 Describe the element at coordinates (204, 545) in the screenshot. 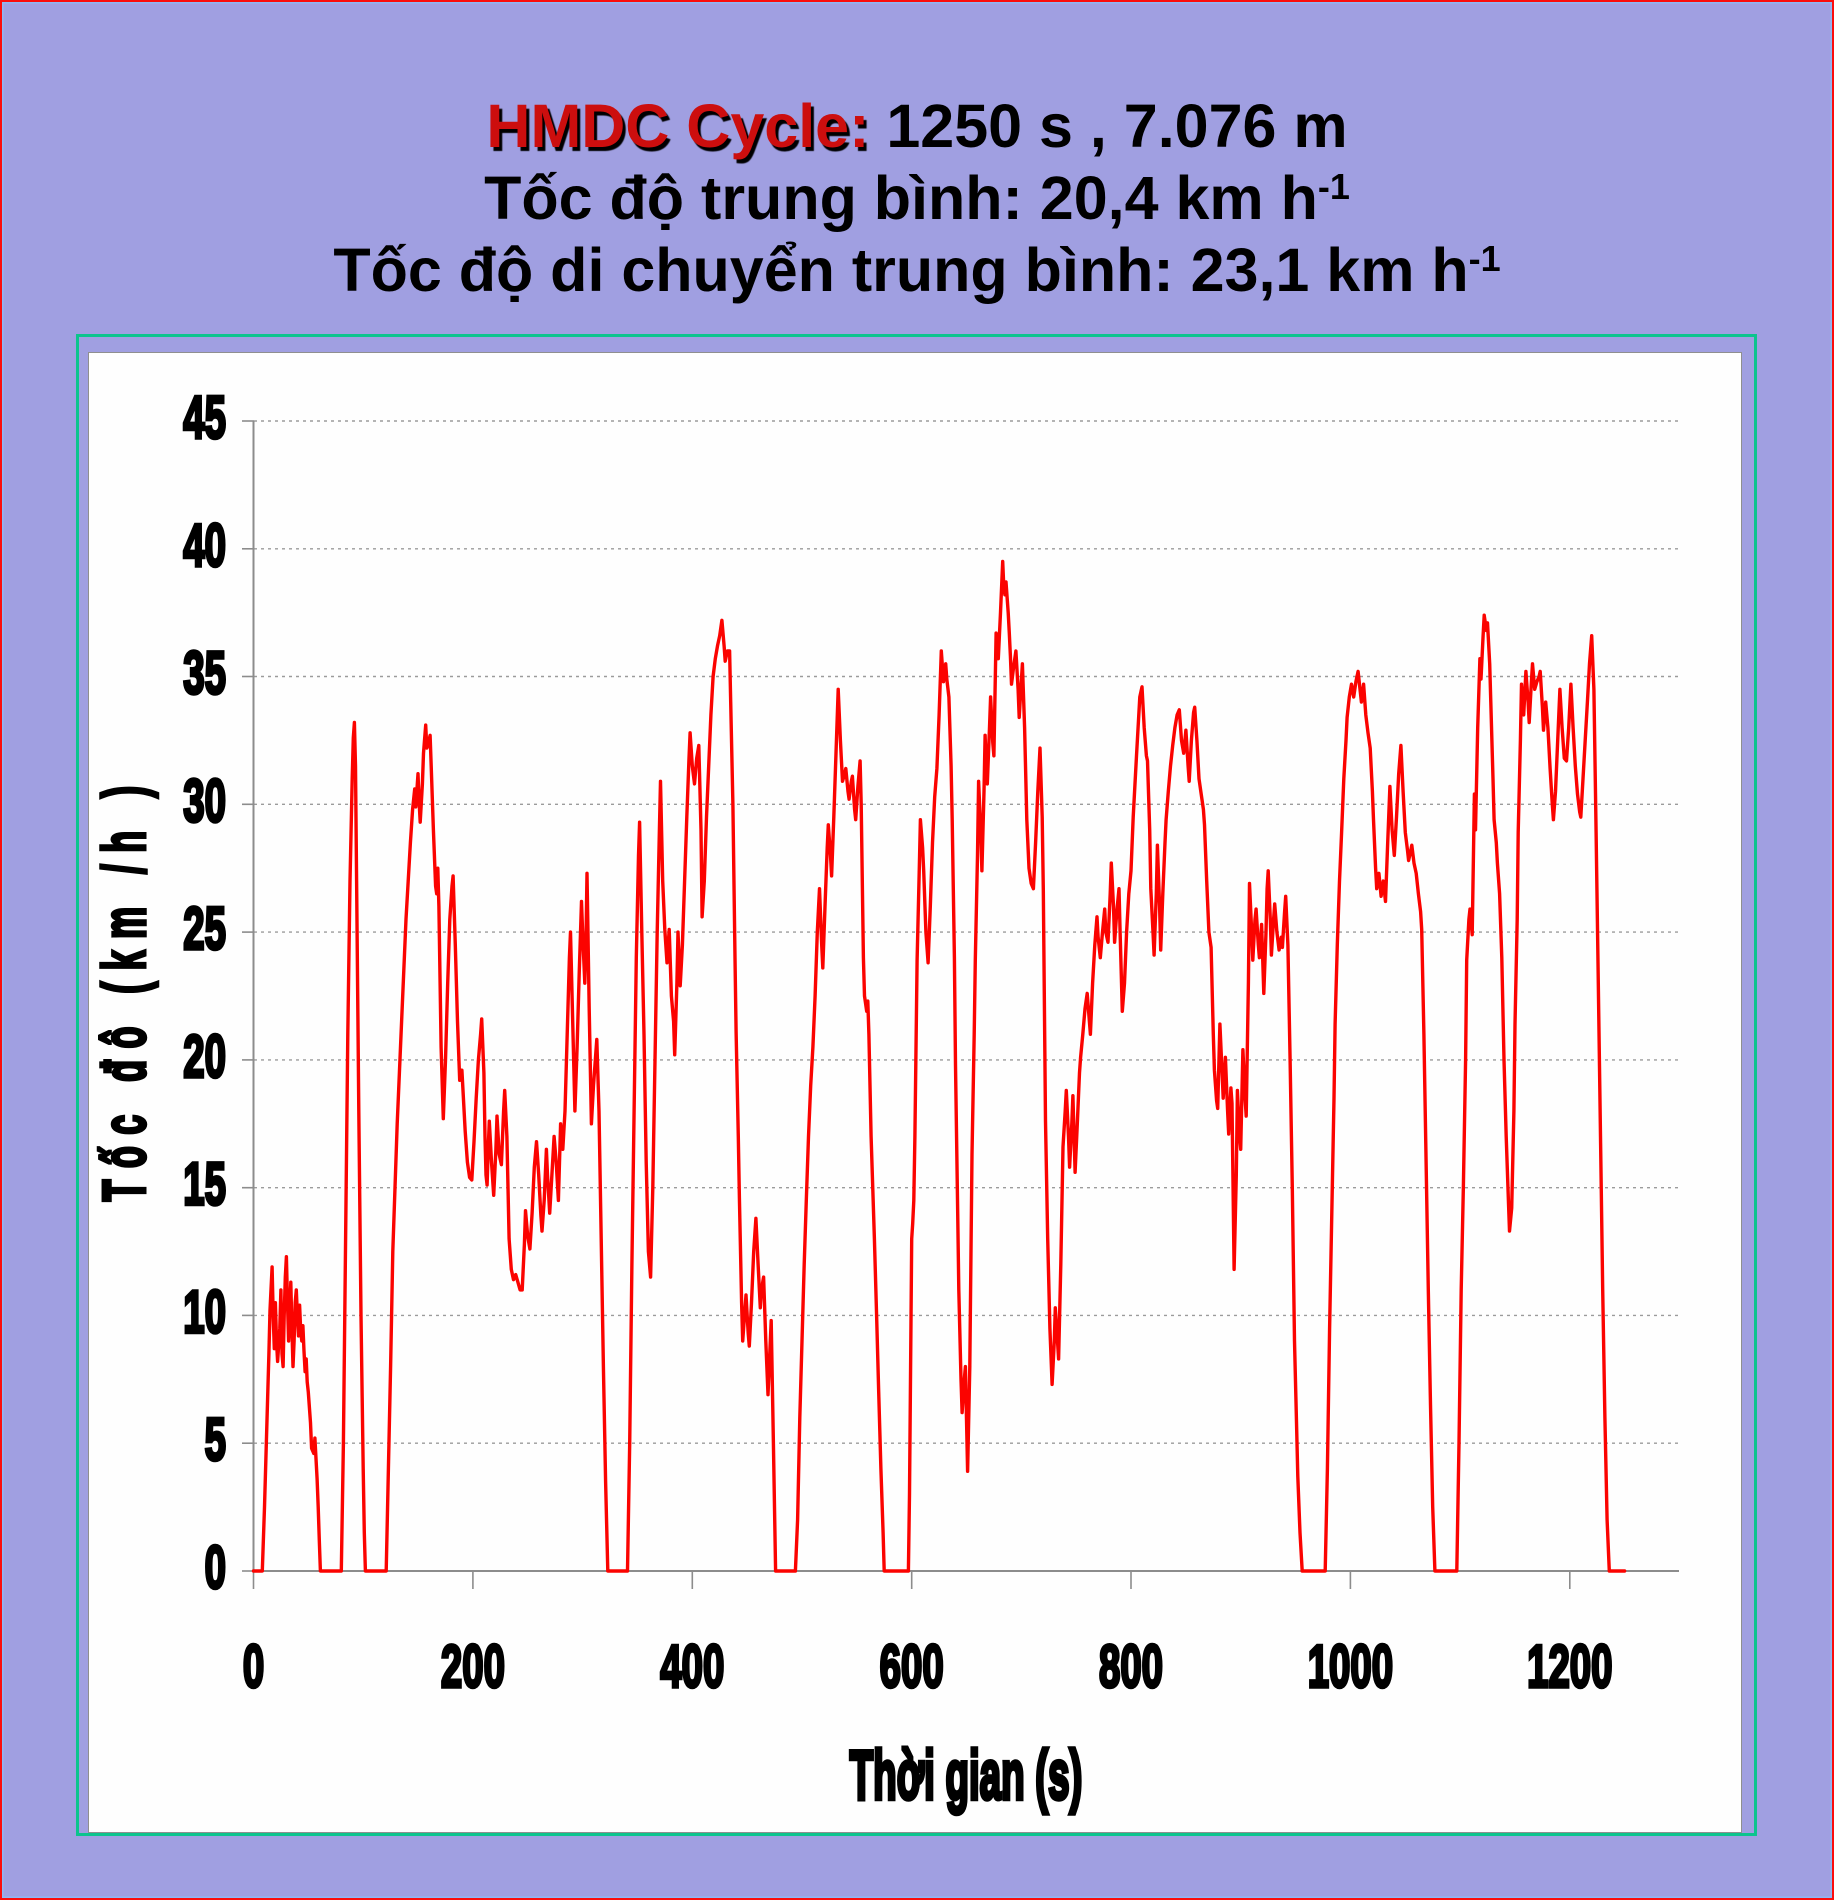

I see `svg-text: 40` at that location.